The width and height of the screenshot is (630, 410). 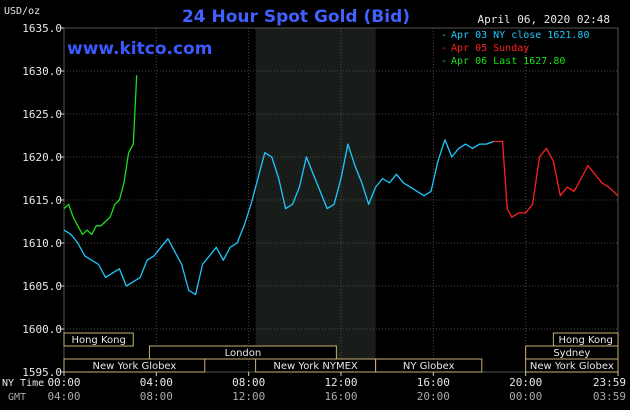 What do you see at coordinates (520, 35) in the screenshot?
I see `legend-entry: Apr 03 NY close 1621.80` at bounding box center [520, 35].